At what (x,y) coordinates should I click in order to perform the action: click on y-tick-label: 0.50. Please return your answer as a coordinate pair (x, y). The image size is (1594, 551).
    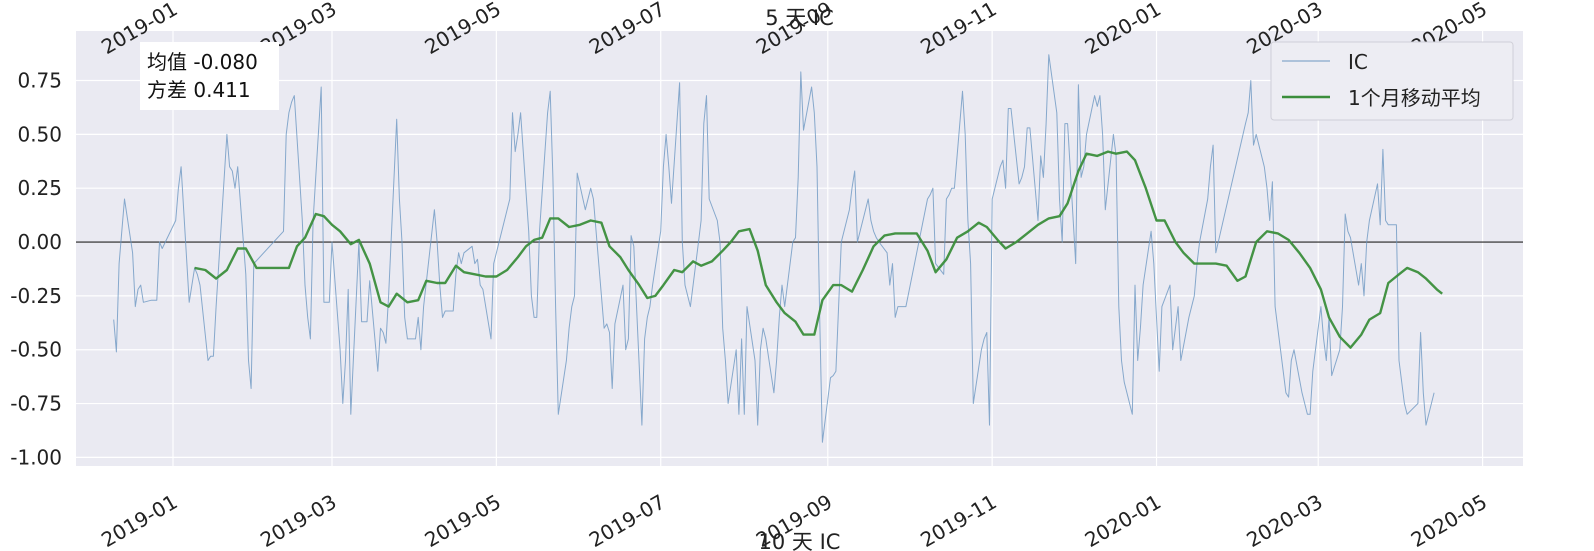
    Looking at the image, I should click on (39, 134).